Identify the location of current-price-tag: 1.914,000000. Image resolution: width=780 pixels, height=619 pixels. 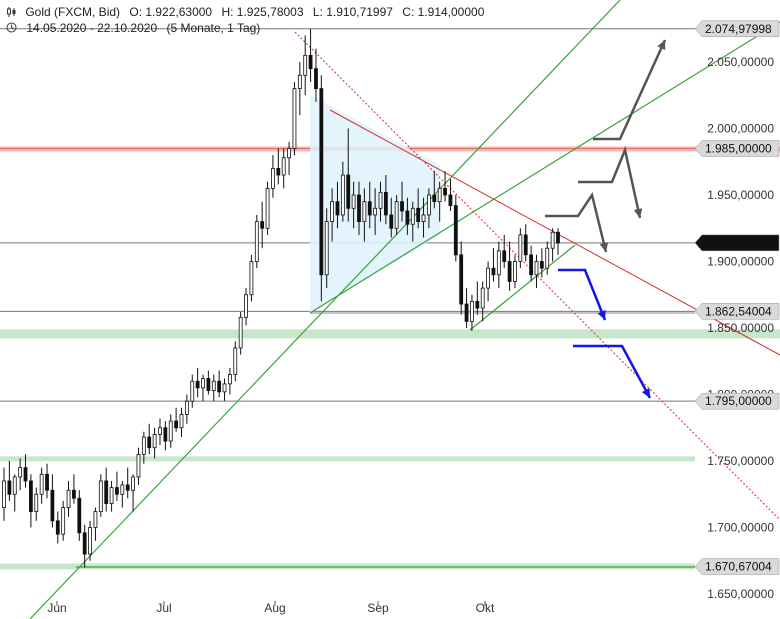
(737, 243).